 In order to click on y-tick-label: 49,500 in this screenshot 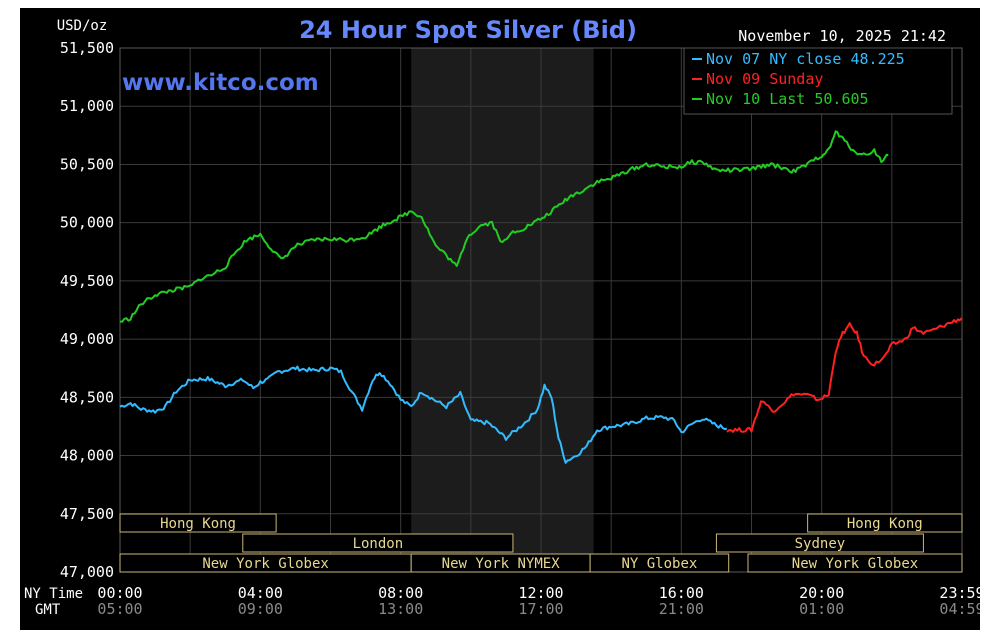, I will do `click(87, 281)`.